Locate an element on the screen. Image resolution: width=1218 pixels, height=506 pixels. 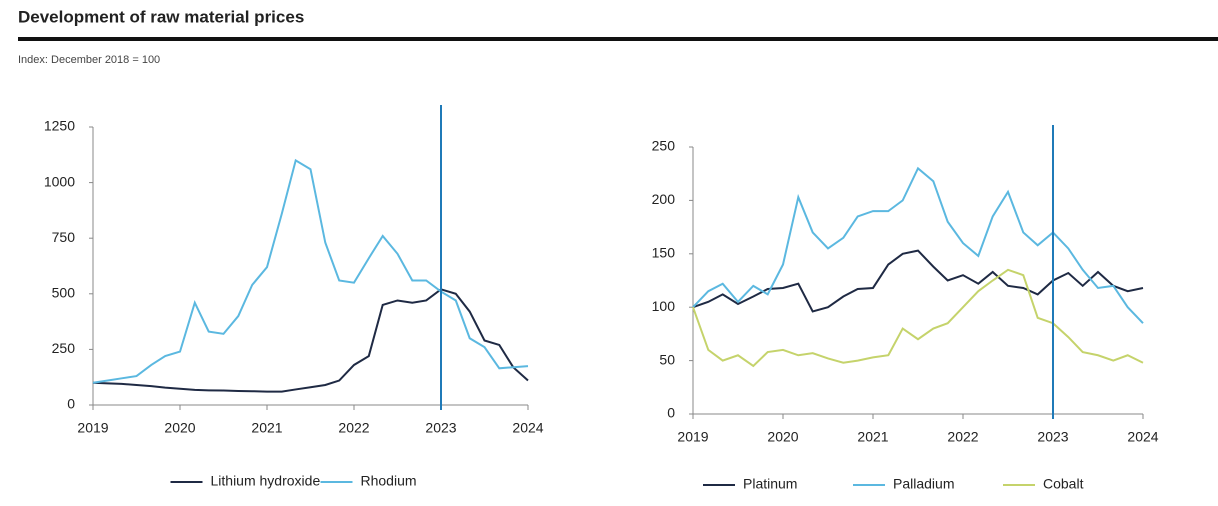
legend-label: Palladium is located at coordinates (923, 484).